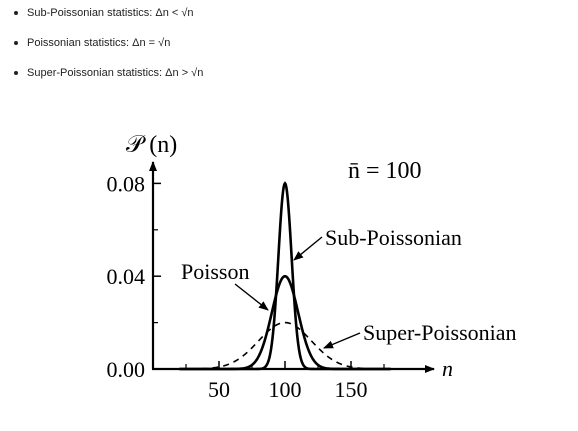 This screenshot has width=578, height=431. Describe the element at coordinates (126, 183) in the screenshot. I see `y-tick-label-2: 0.08` at that location.